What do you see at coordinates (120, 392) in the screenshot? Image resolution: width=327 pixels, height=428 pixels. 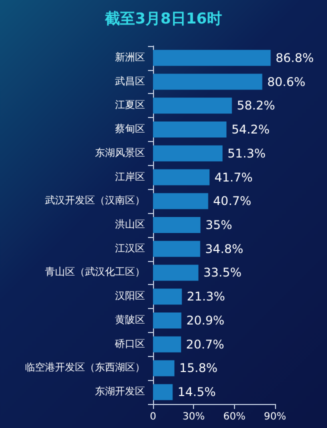 I see `y-tick-label: 东湖开发区` at bounding box center [120, 392].